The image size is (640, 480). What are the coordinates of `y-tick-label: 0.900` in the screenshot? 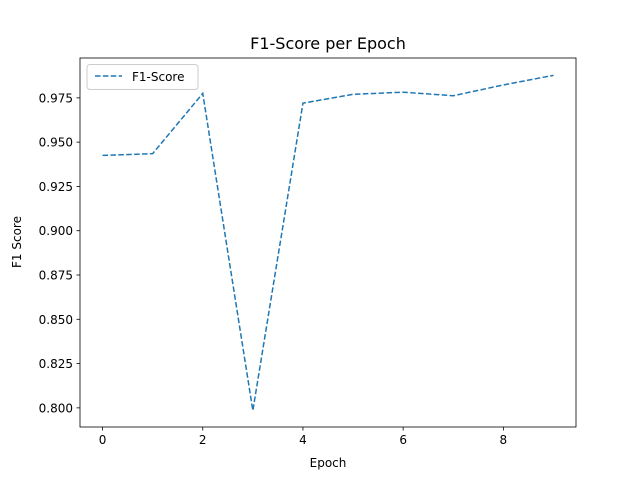 It's located at (56, 231).